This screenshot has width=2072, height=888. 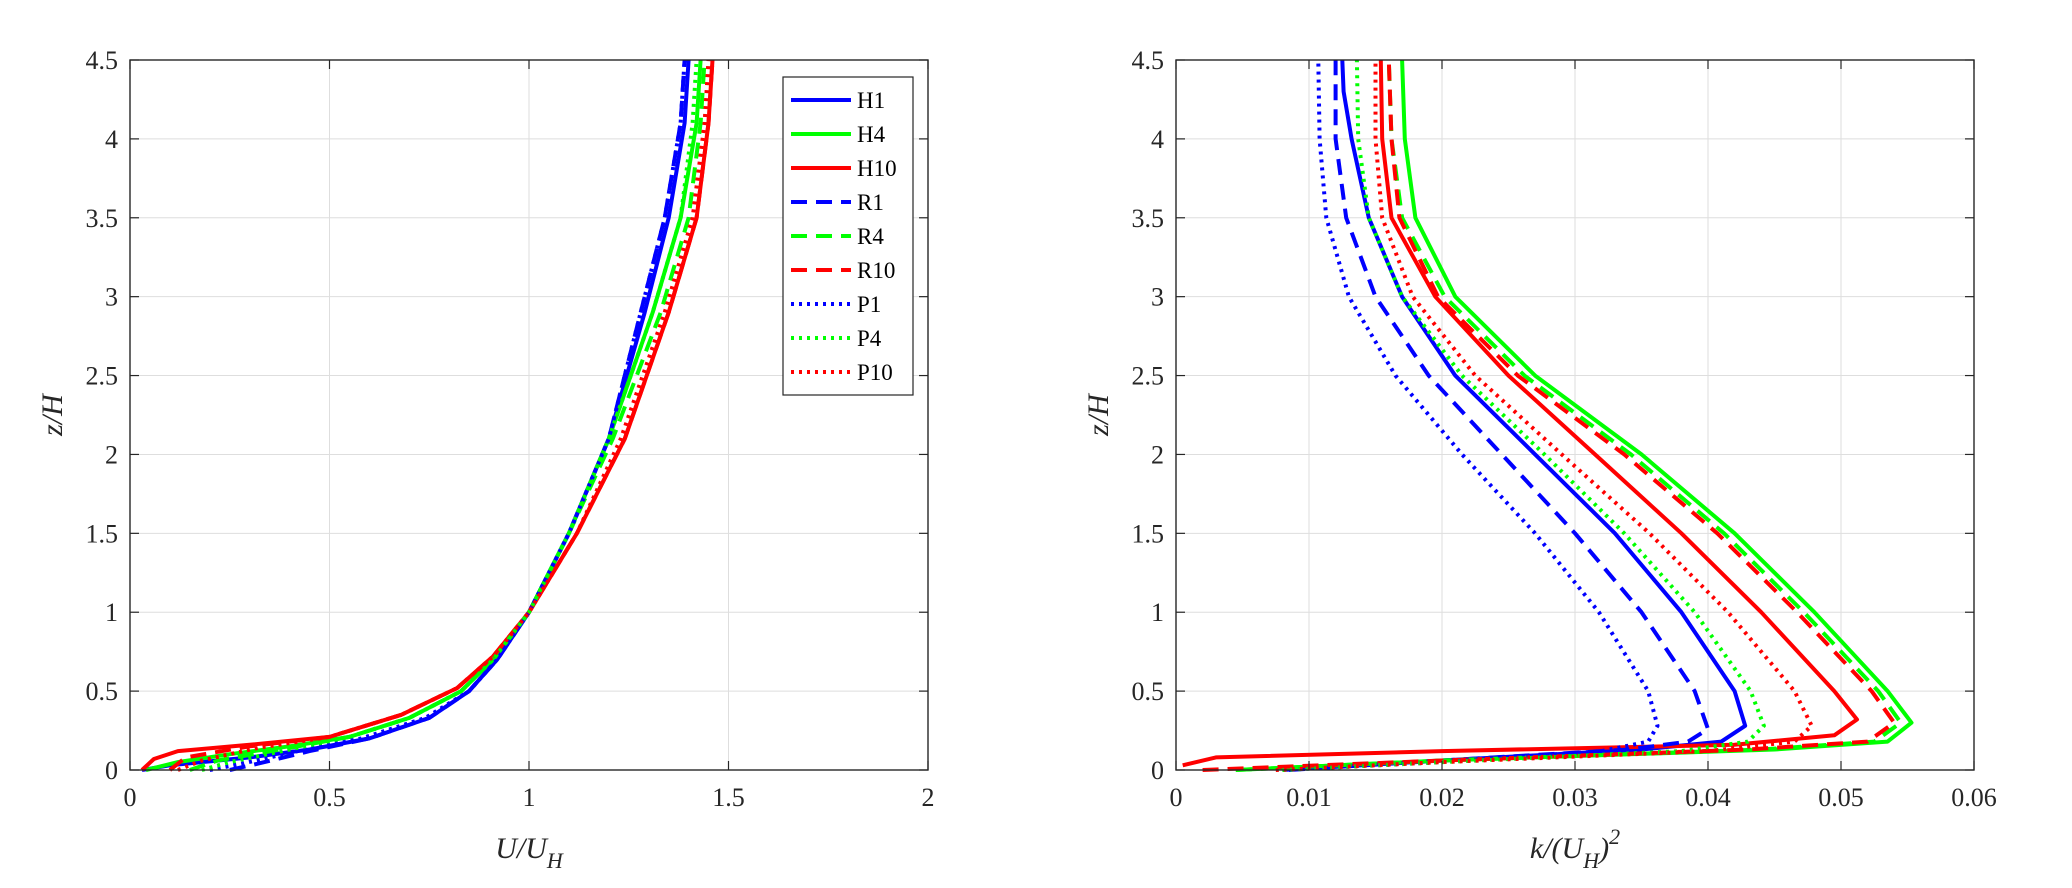 What do you see at coordinates (1309, 797) in the screenshot?
I see `x-tick-label: 0.01` at bounding box center [1309, 797].